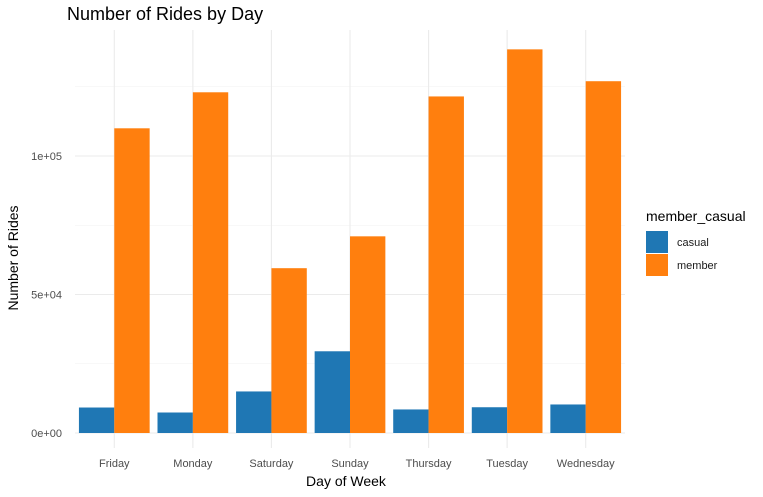  I want to click on bar-member-sunday, so click(368, 334).